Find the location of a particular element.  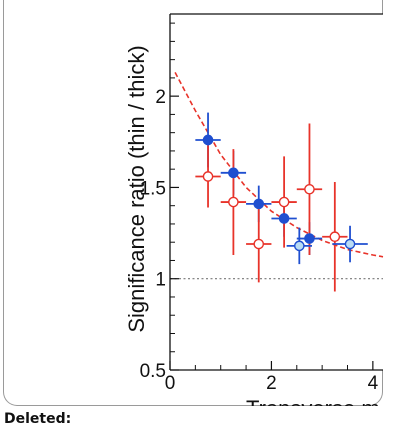

x-tick-label: 0 is located at coordinates (170, 383).